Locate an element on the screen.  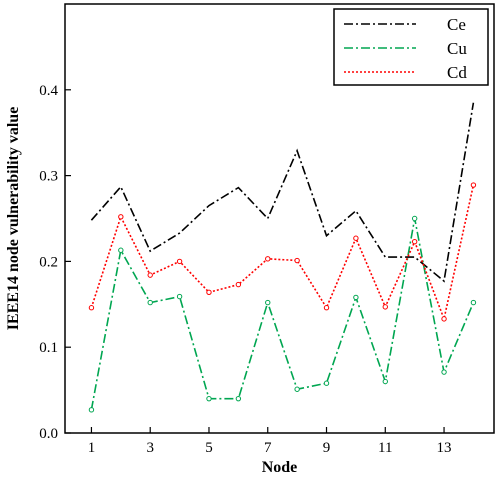
x-tick-label: 1 is located at coordinates (92, 448).